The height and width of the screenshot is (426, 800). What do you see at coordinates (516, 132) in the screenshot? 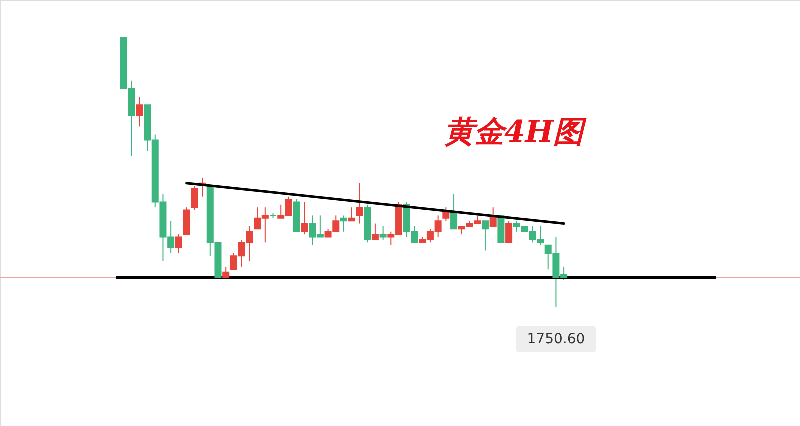
I see `text: 黄金4H图` at bounding box center [516, 132].